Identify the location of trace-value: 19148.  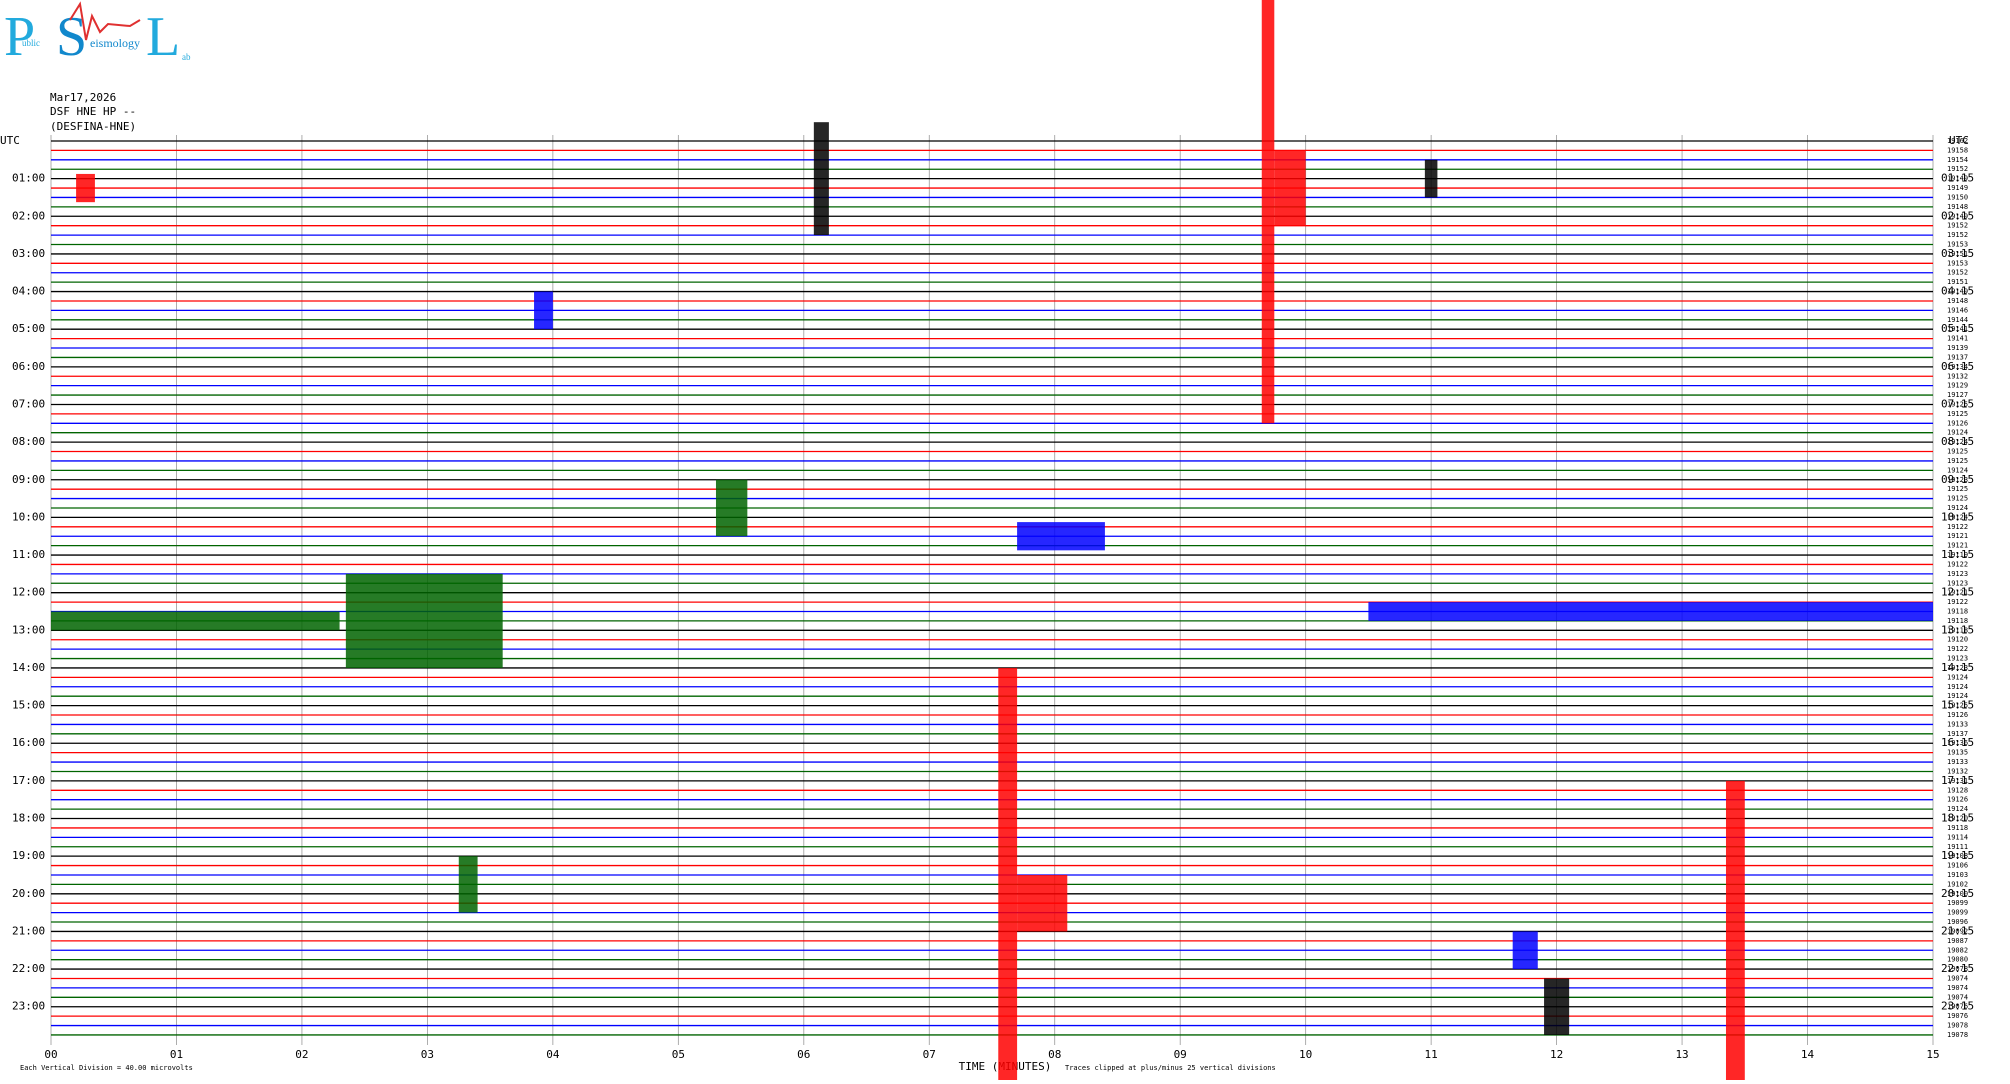
(1957, 207).